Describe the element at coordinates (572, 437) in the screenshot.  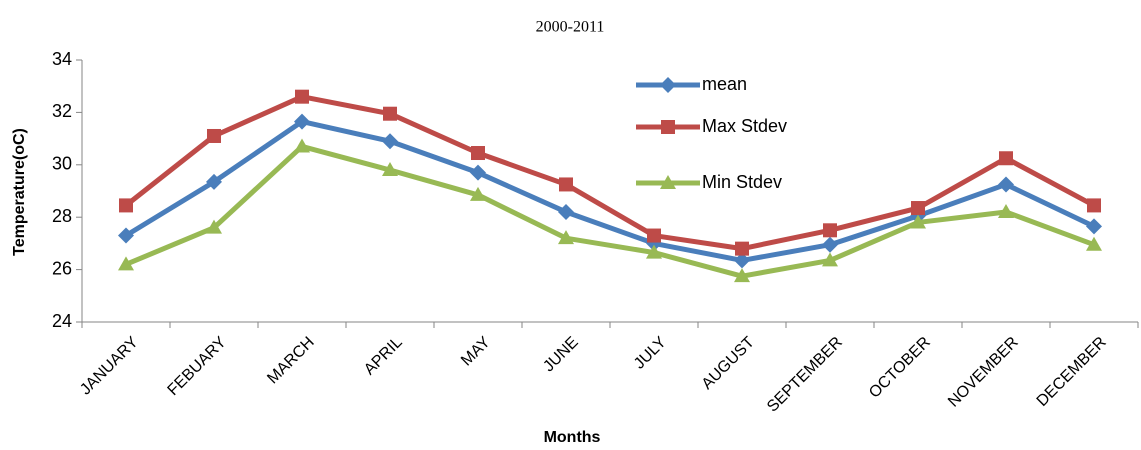
I see `x-axis-label: Months` at that location.